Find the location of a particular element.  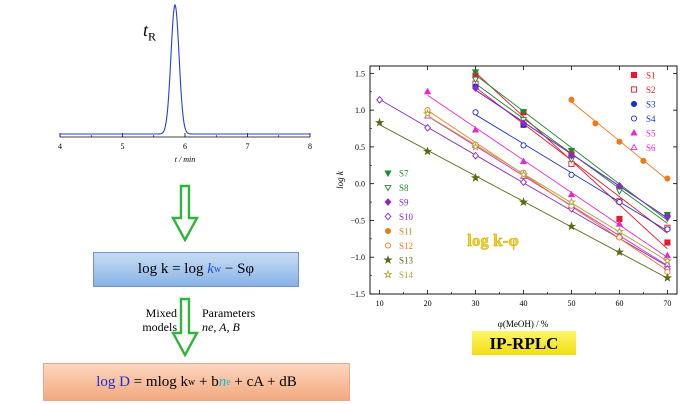

chromatogram-tick-label: 7 is located at coordinates (248, 146).